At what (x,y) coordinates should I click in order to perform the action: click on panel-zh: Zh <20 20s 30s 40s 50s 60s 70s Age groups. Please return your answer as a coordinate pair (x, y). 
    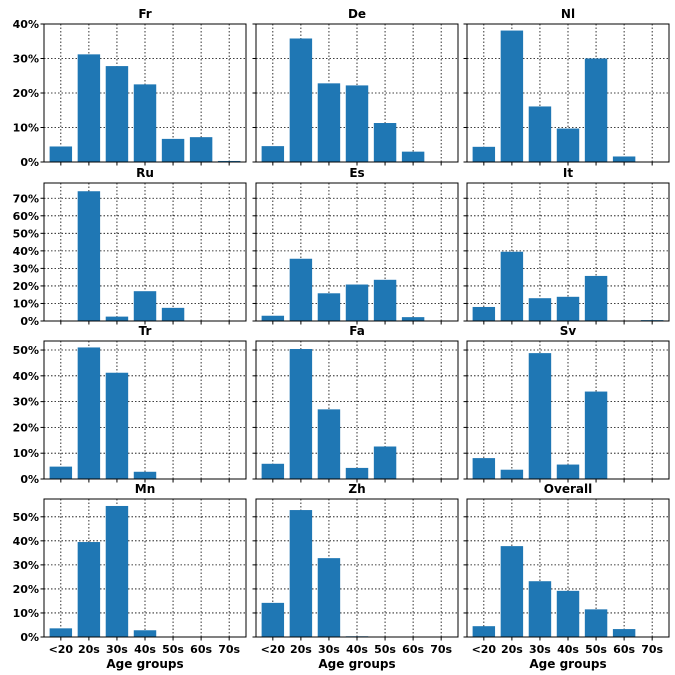
    Looking at the image, I should click on (355, 576).